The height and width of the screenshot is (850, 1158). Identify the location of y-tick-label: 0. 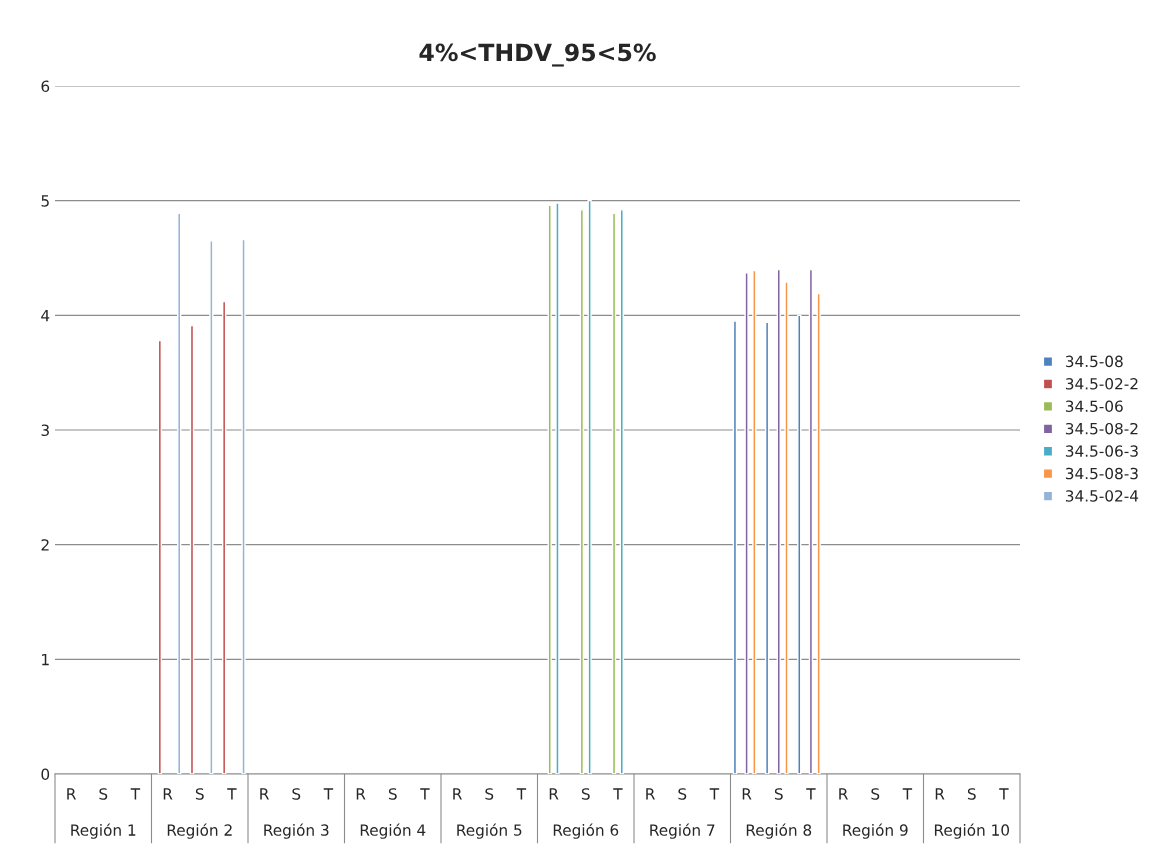
(45, 774).